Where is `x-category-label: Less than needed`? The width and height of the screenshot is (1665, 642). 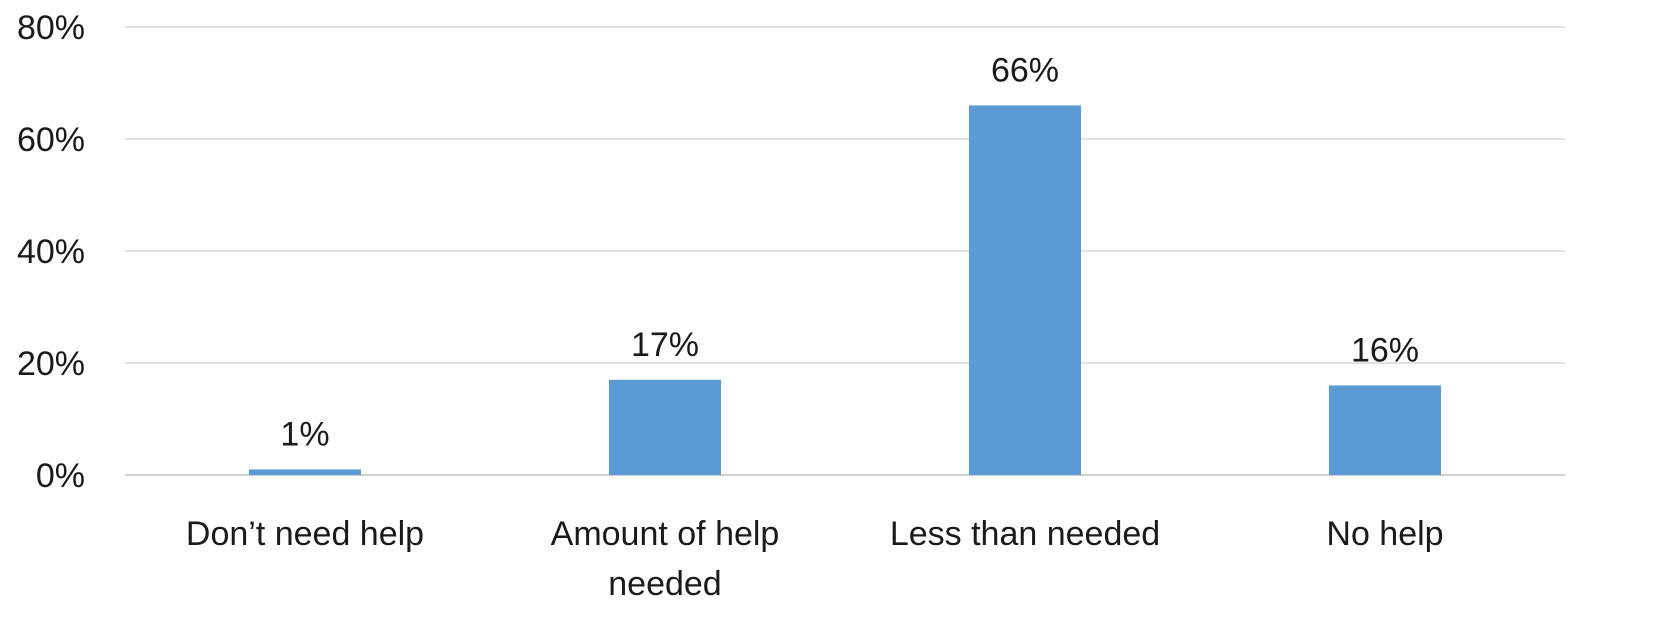 x-category-label: Less than needed is located at coordinates (1025, 534).